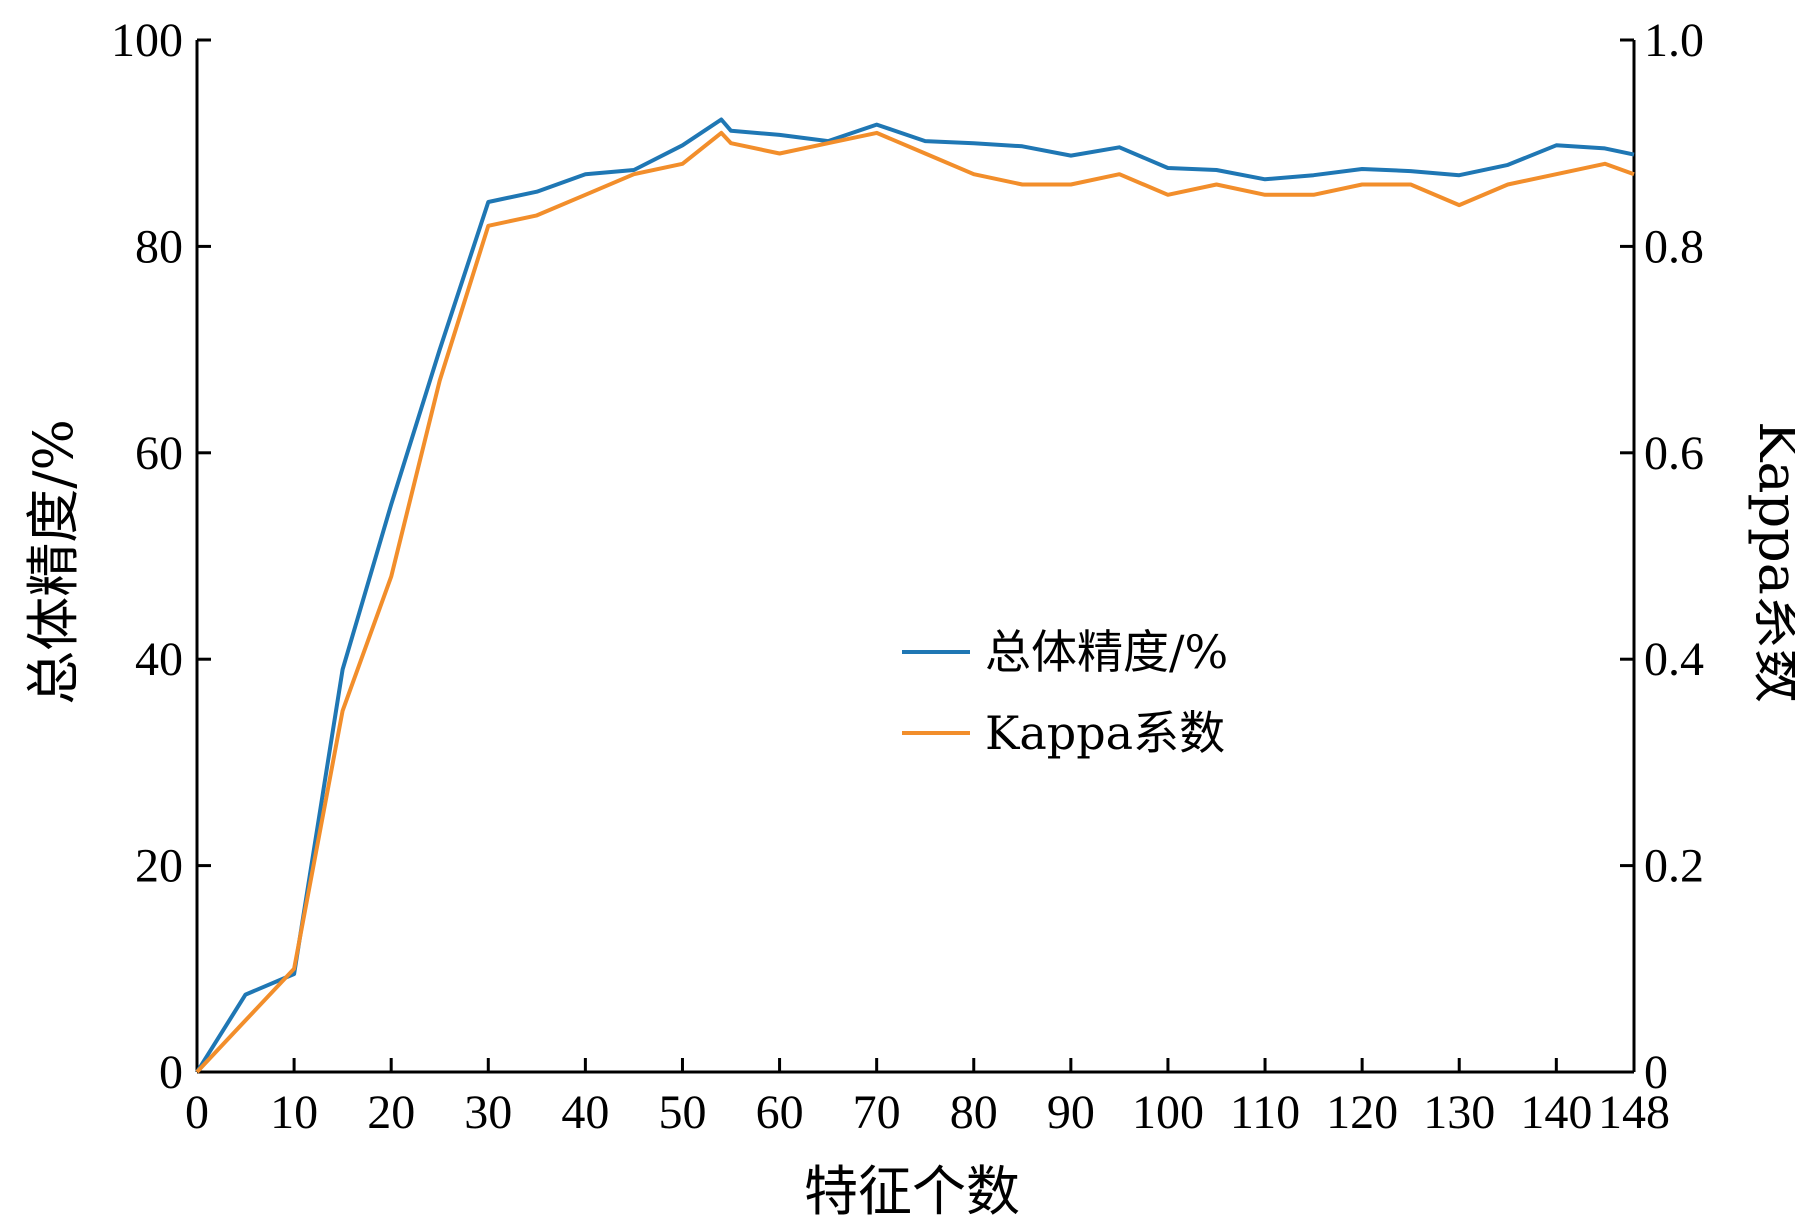 This screenshot has height=1231, width=1795. Describe the element at coordinates (1634, 1112) in the screenshot. I see `x-tick-label: 148` at that location.